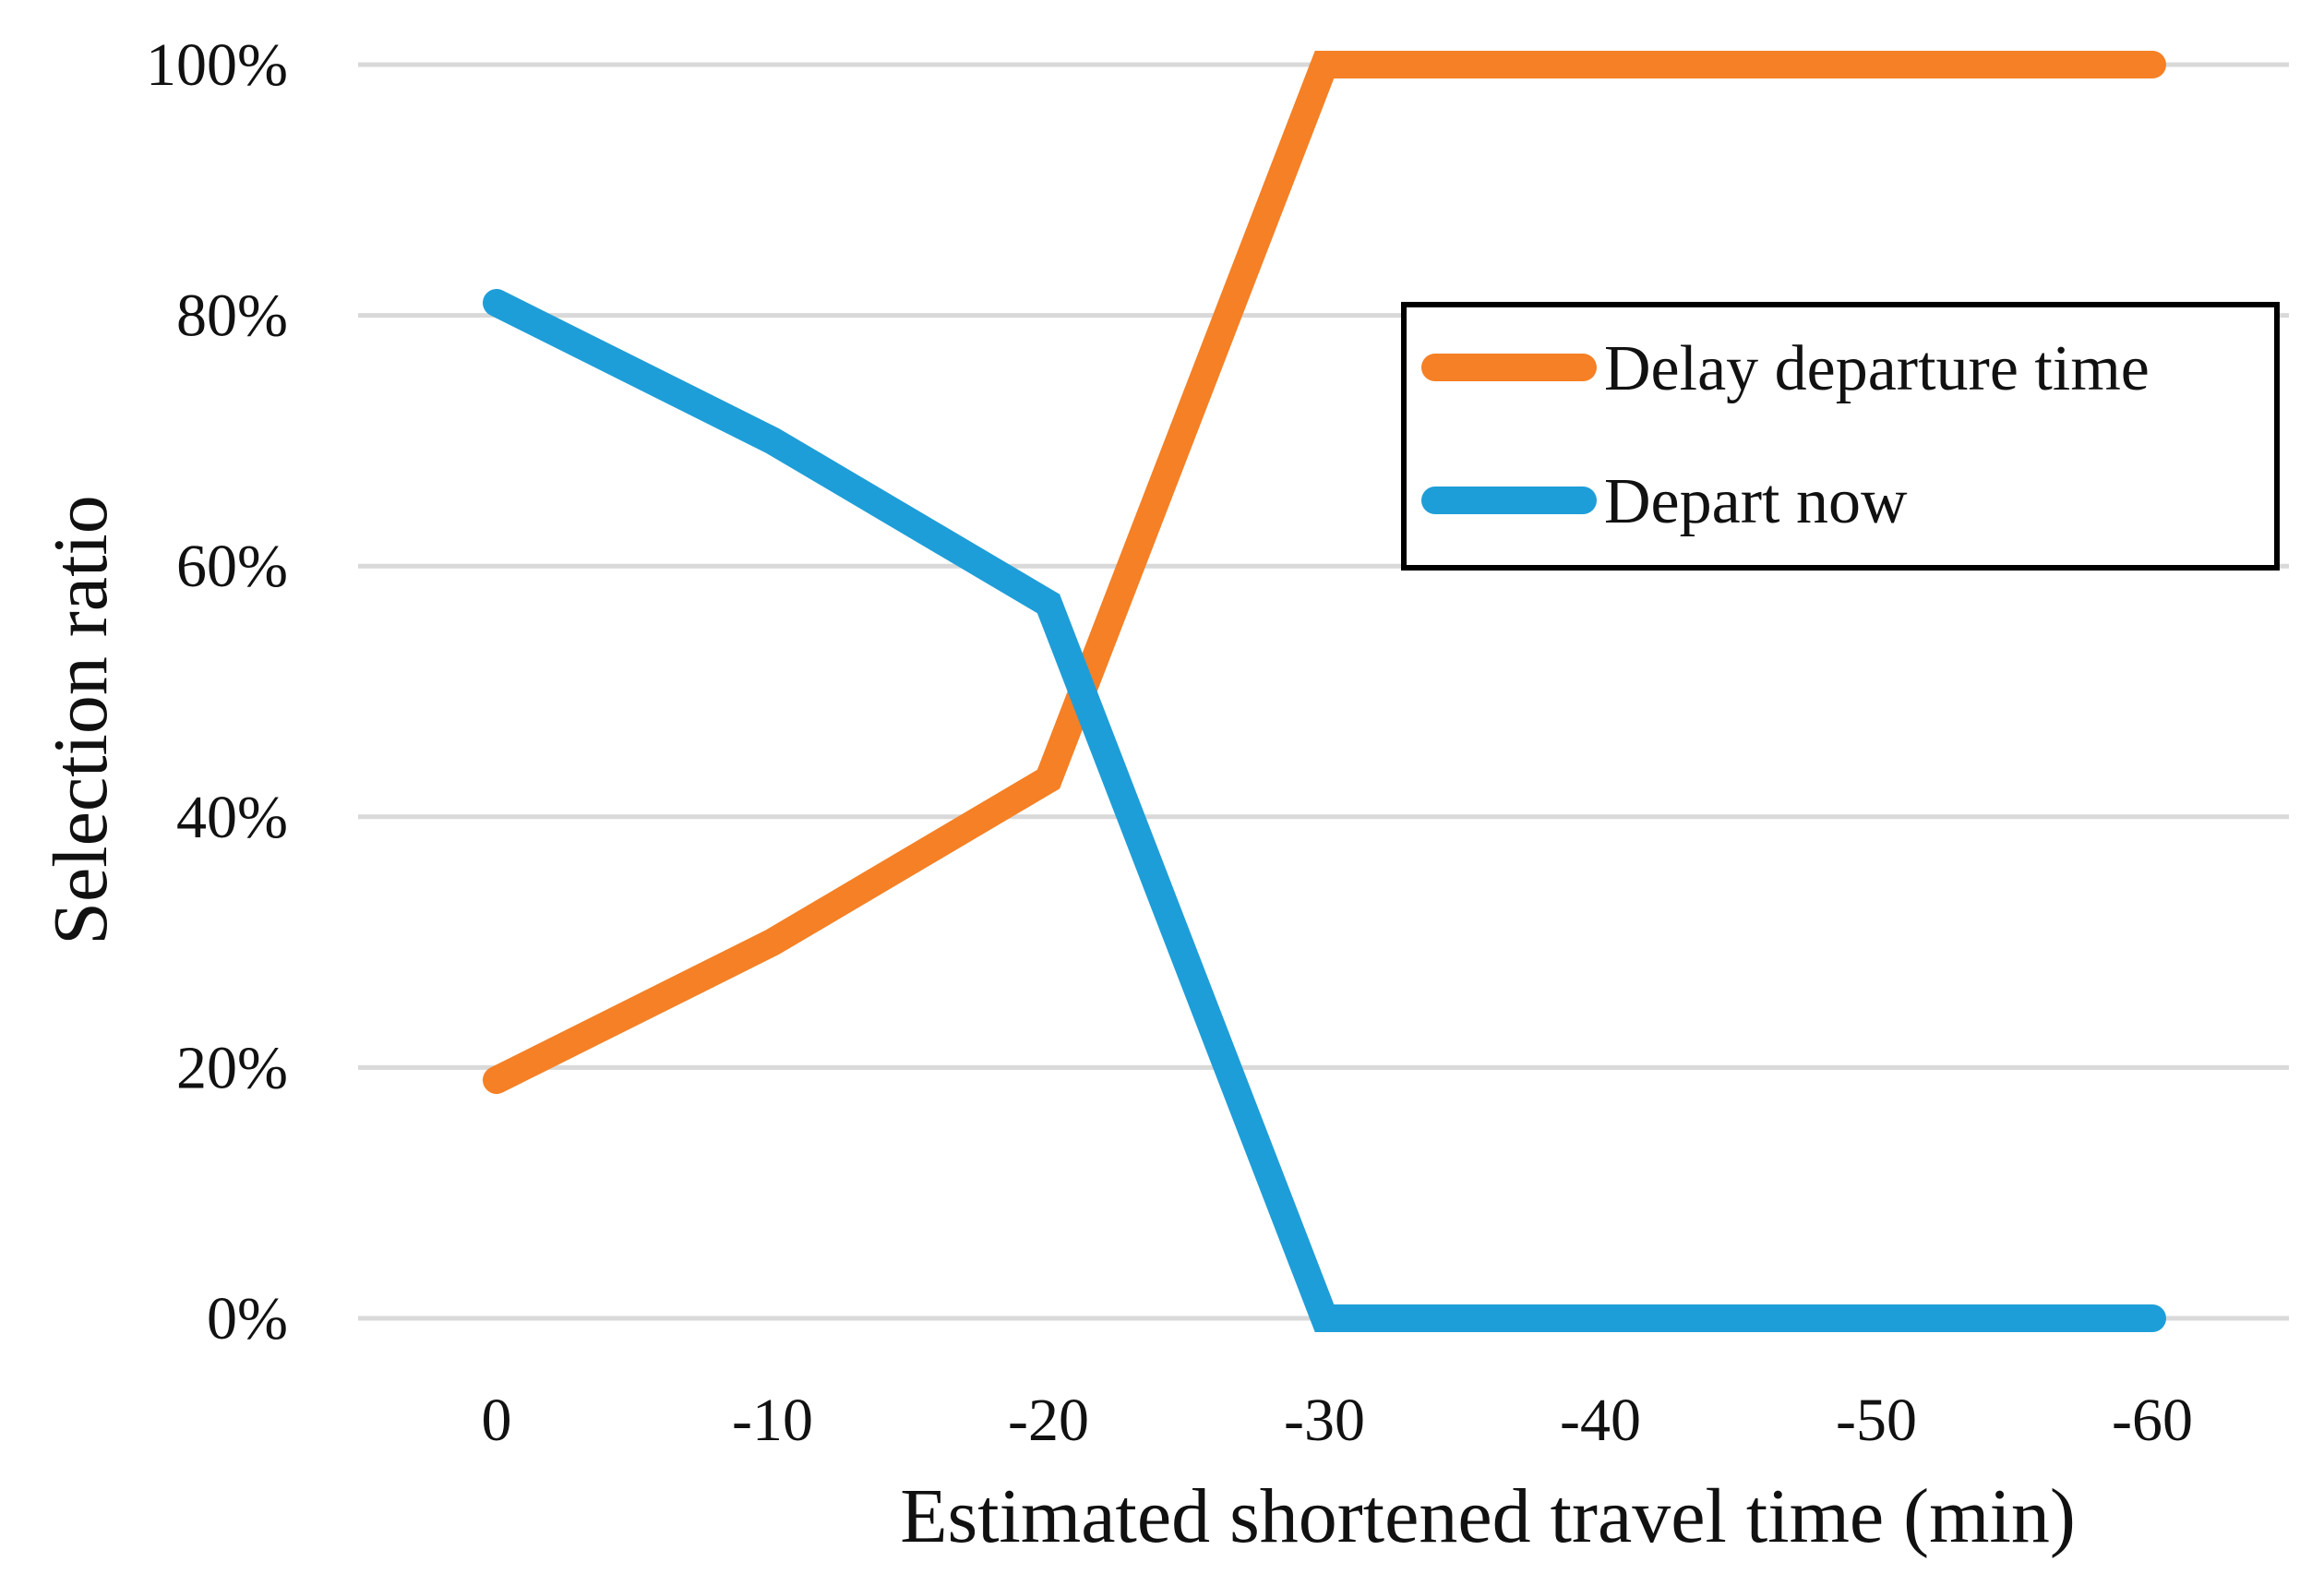  I want to click on x-tick-label: -20, so click(1048, 1421).